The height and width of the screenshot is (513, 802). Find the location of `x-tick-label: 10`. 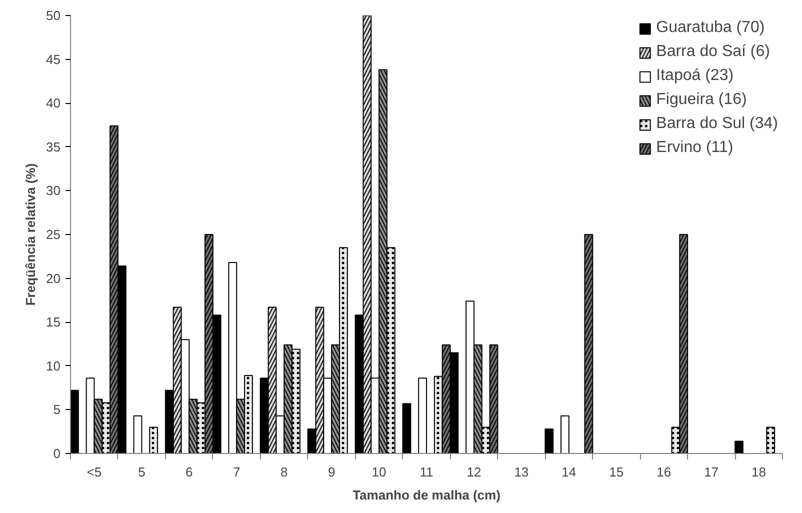

x-tick-label: 10 is located at coordinates (379, 472).